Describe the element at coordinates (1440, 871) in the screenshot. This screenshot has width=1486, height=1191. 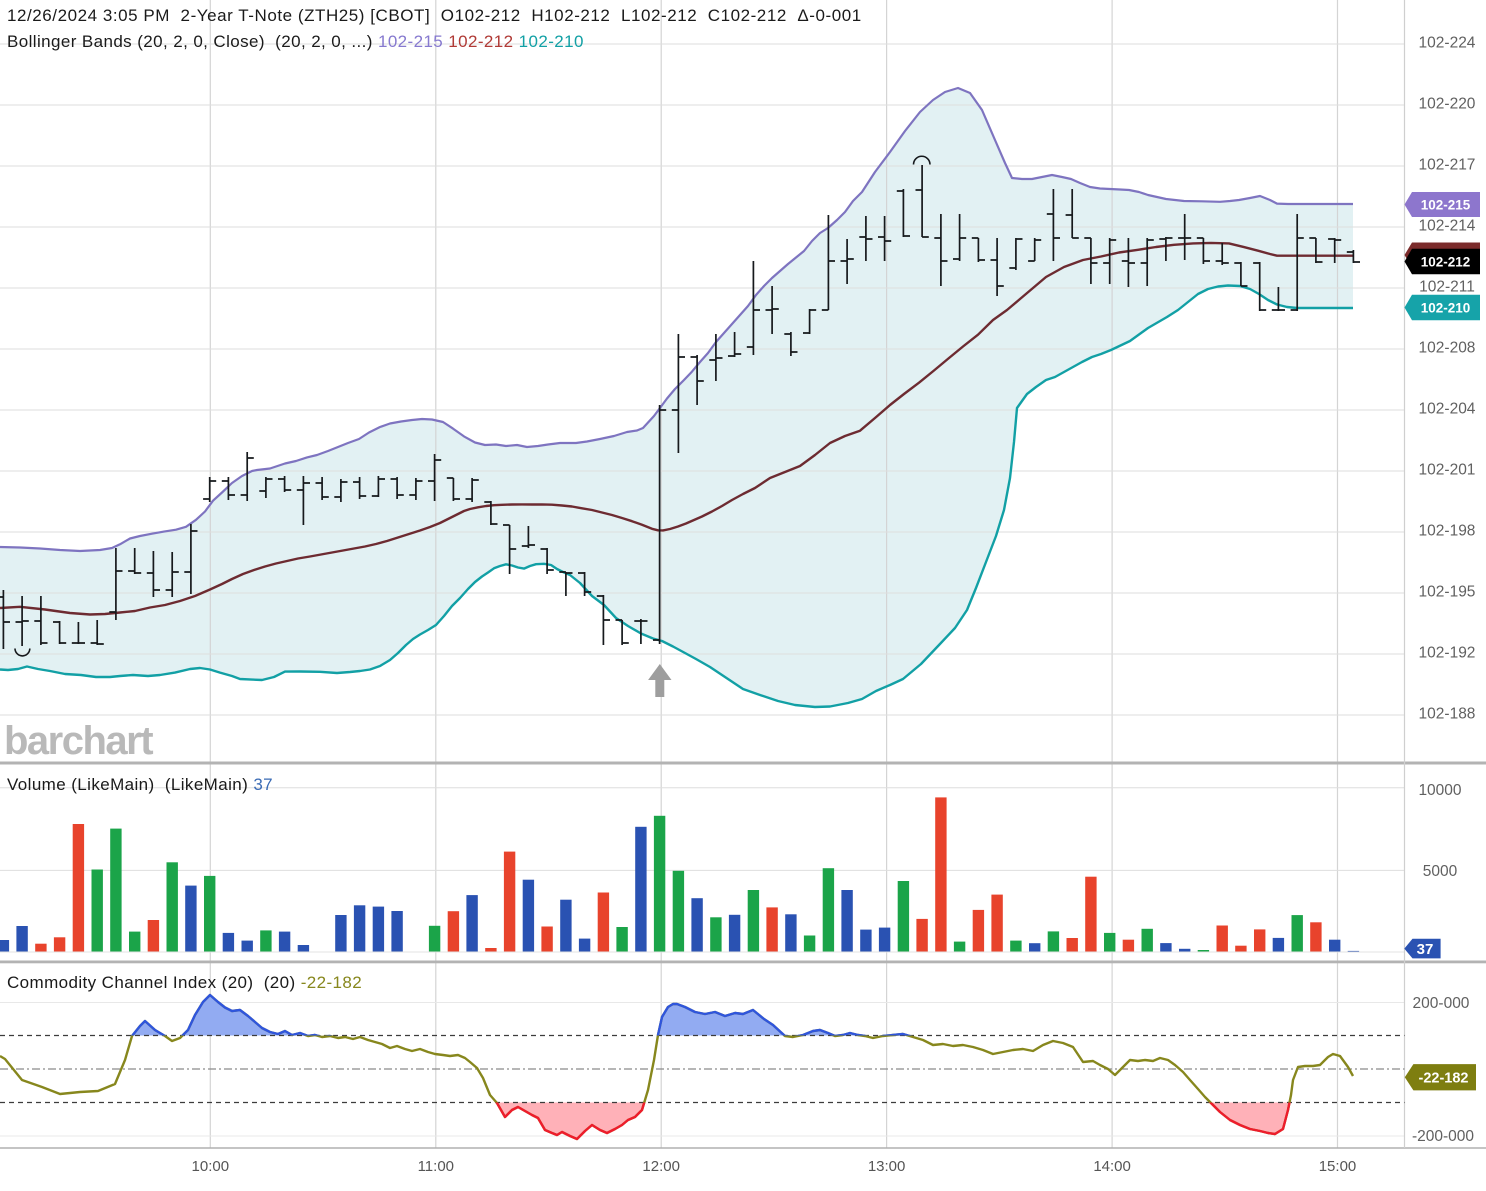
I see `svg-text: 5000` at that location.